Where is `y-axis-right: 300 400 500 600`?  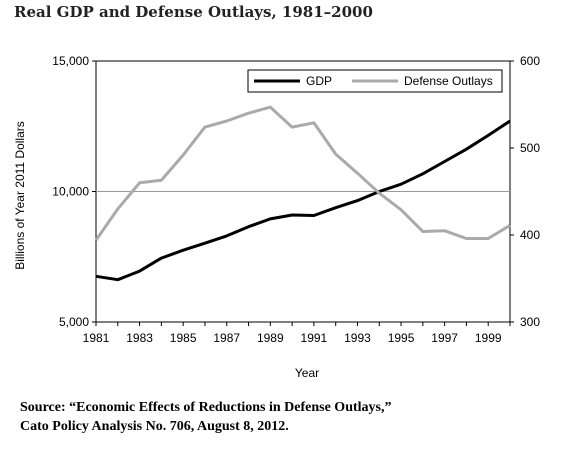 y-axis-right: 300 400 500 600 is located at coordinates (525, 191).